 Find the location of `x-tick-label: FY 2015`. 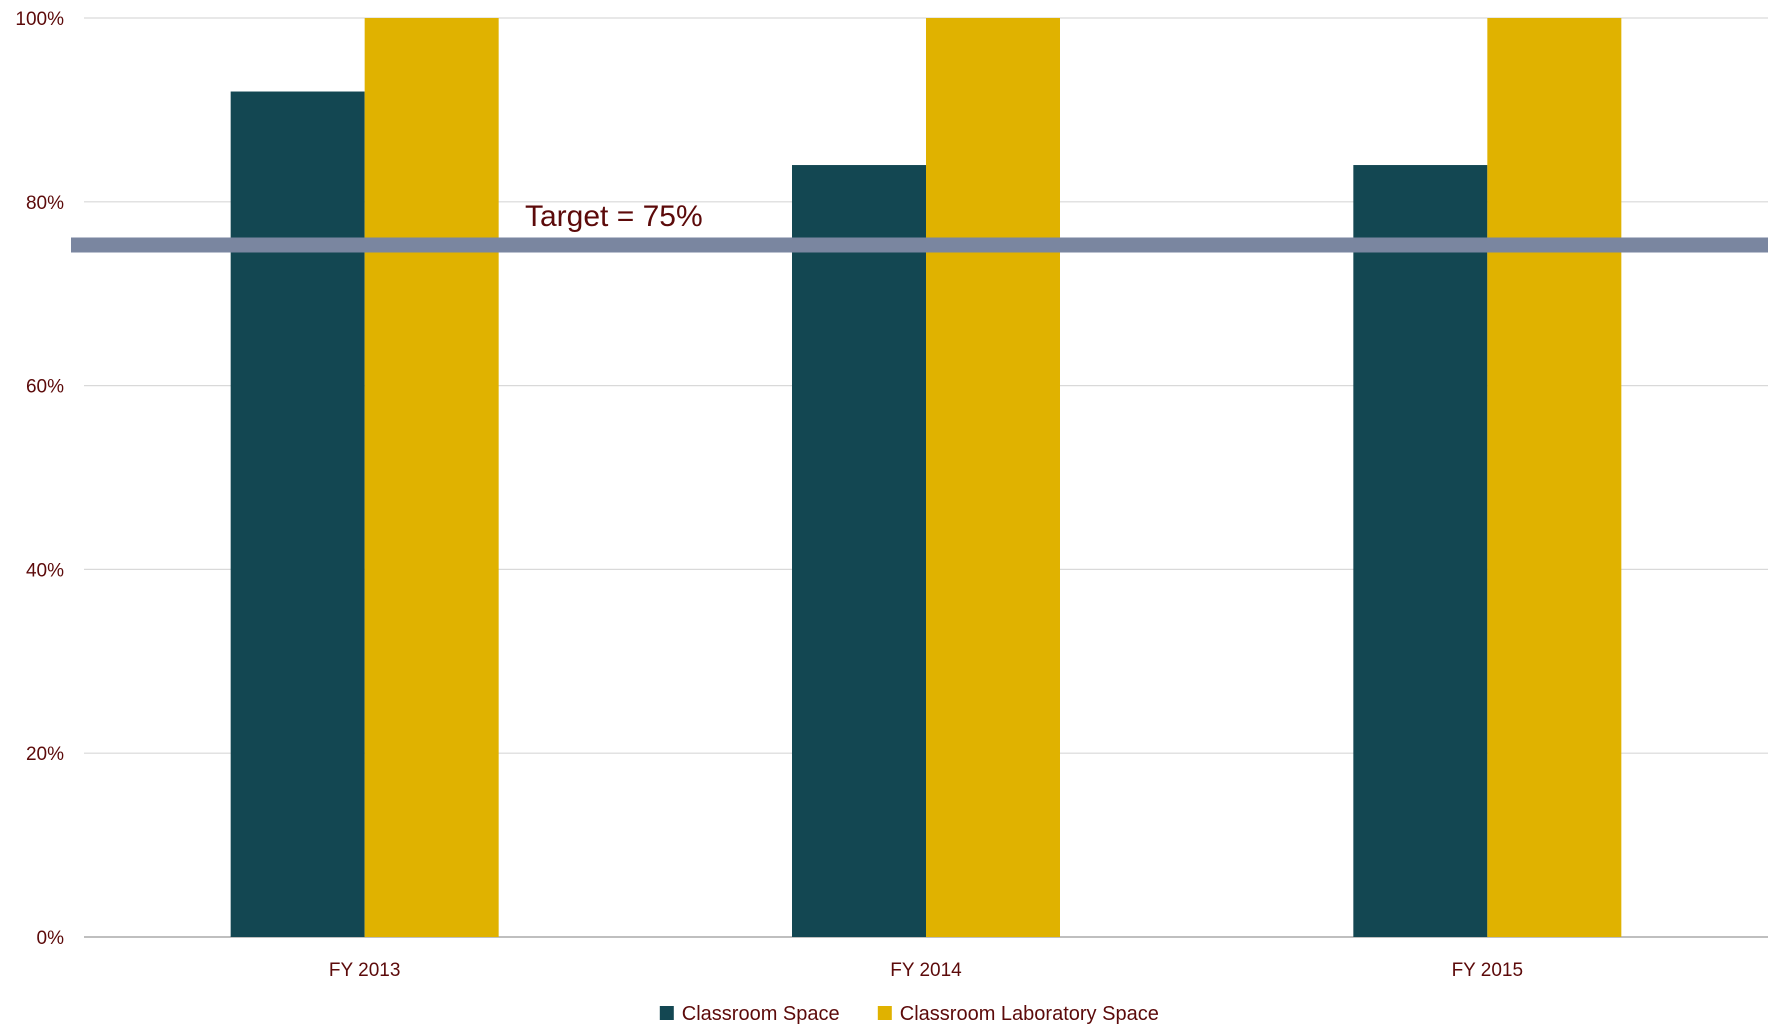

x-tick-label: FY 2015 is located at coordinates (1487, 970).